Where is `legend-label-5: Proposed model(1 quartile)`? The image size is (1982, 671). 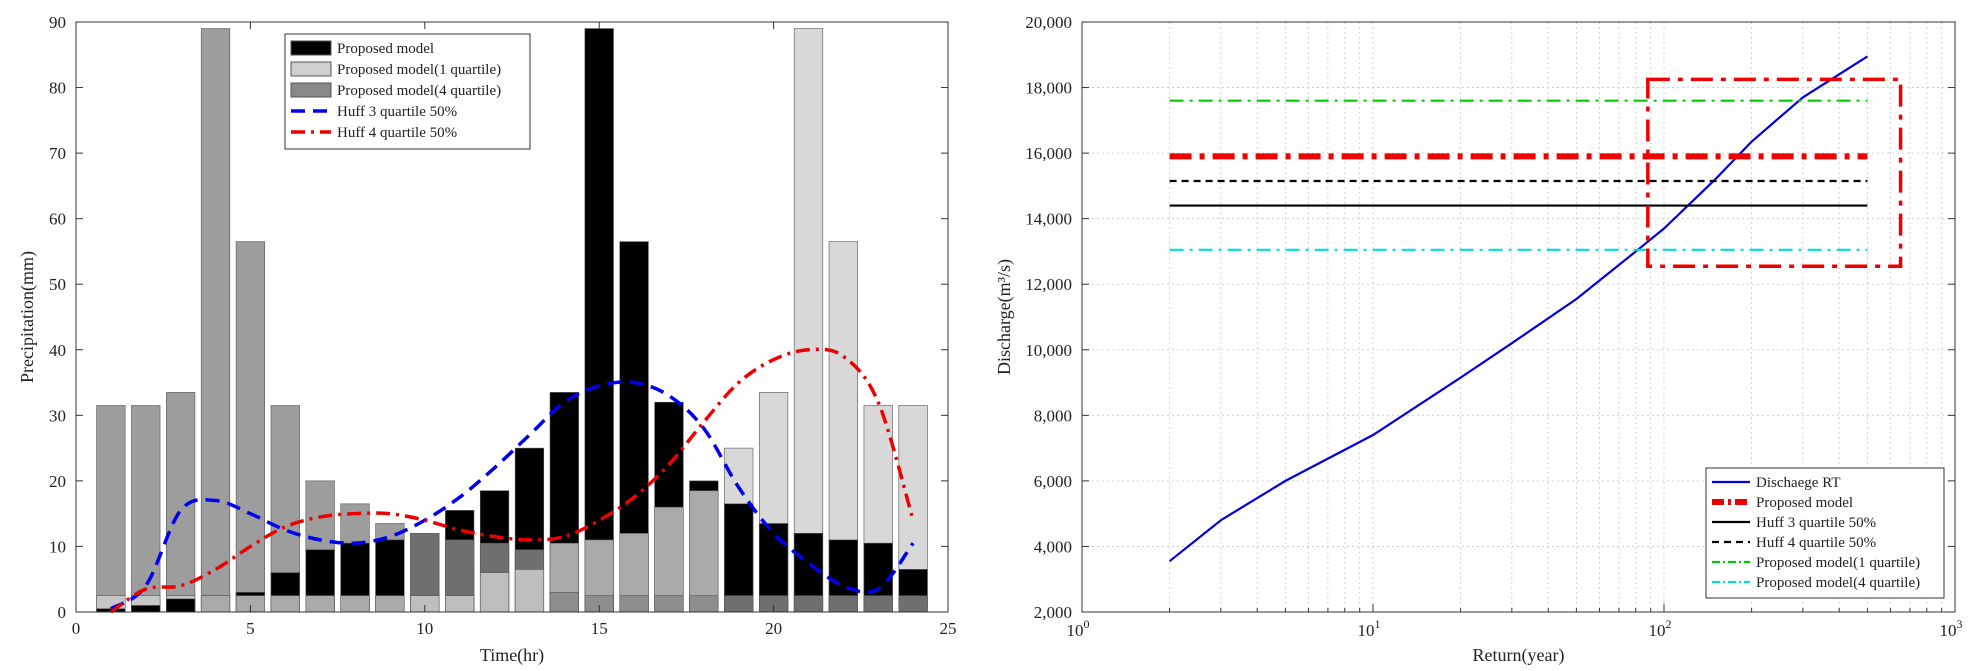 legend-label-5: Proposed model(1 quartile) is located at coordinates (1838, 563).